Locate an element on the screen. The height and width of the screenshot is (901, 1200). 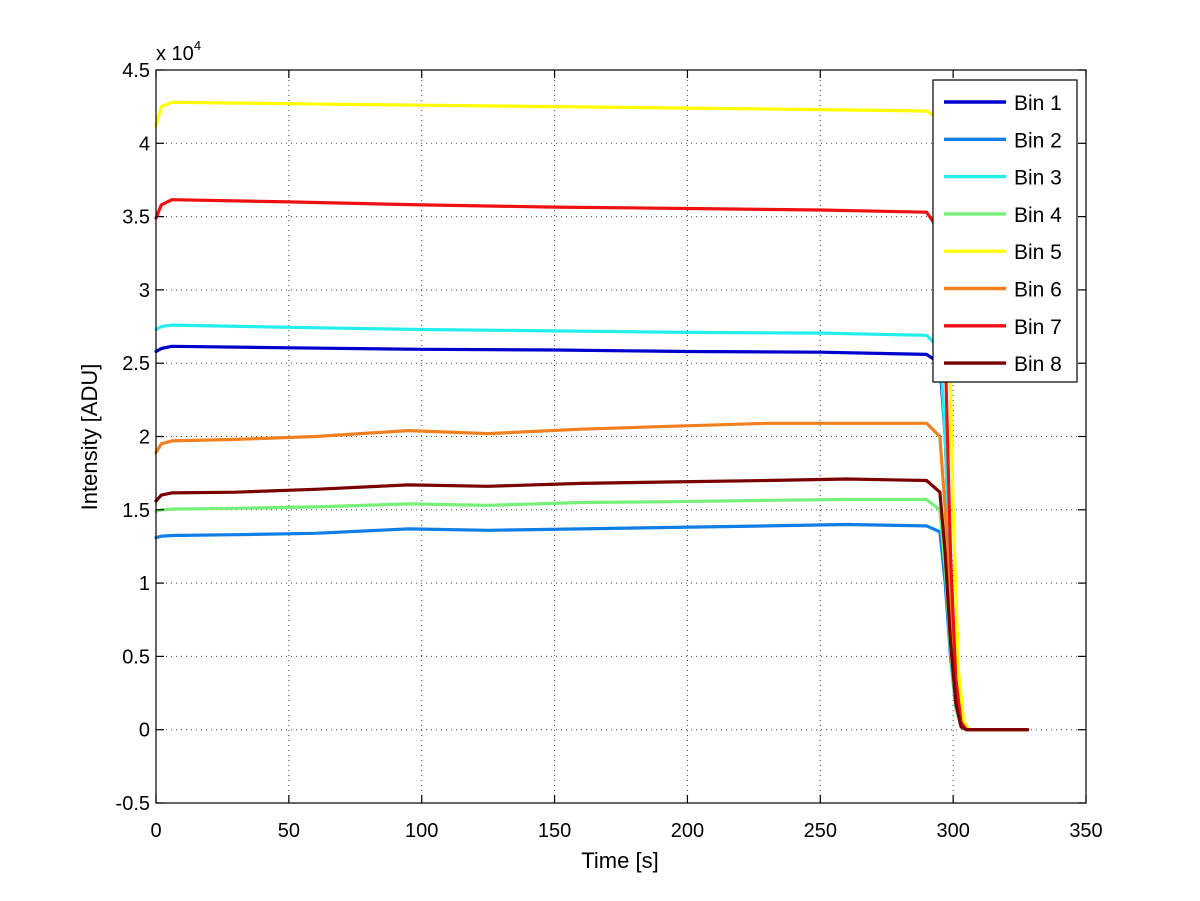
x-tick-label: 200 is located at coordinates (687, 831).